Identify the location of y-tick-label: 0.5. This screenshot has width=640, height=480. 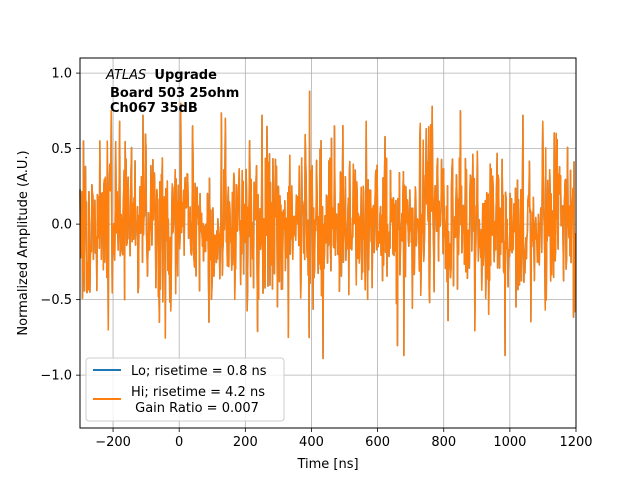
(61, 149).